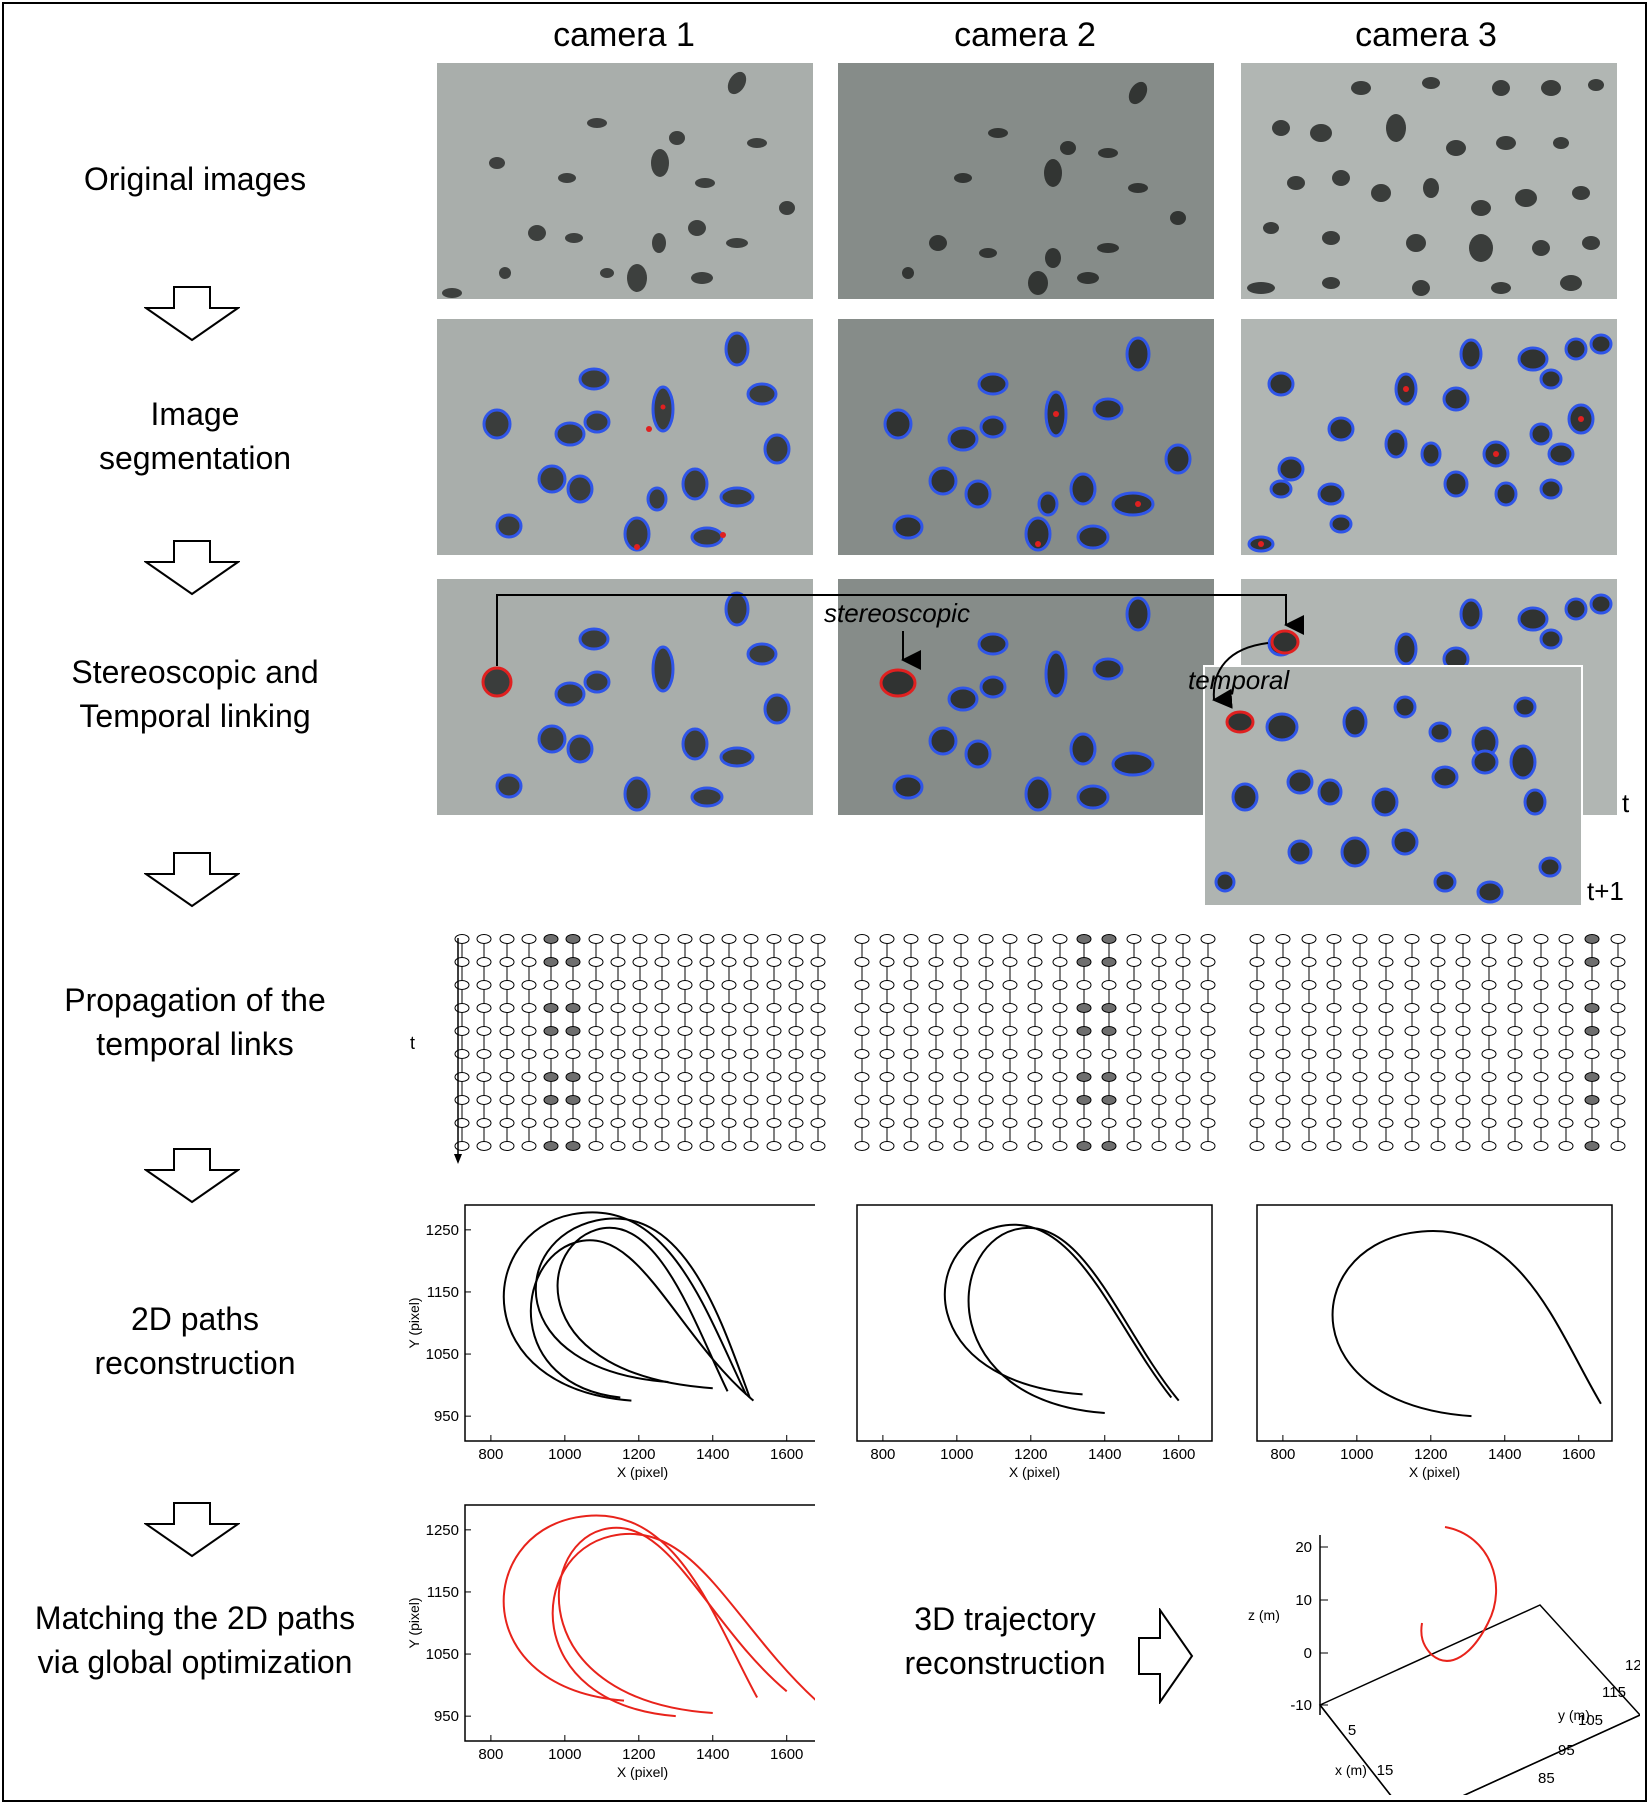 This screenshot has height=1806, width=1651. Describe the element at coordinates (497, 682) in the screenshot. I see `selected-blob` at that location.